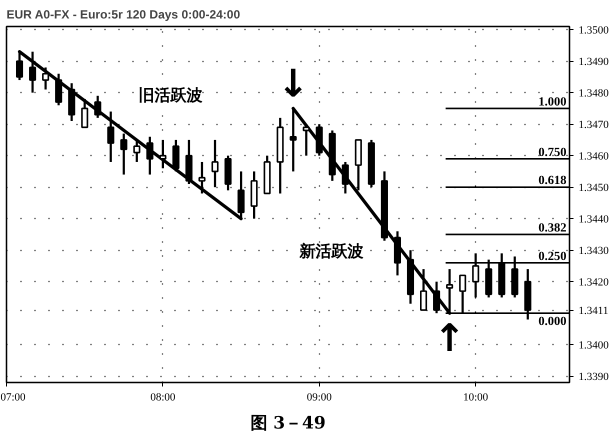 This screenshot has width=611, height=438. Describe the element at coordinates (331, 250) in the screenshot. I see `series-label: 新活跃波` at that location.